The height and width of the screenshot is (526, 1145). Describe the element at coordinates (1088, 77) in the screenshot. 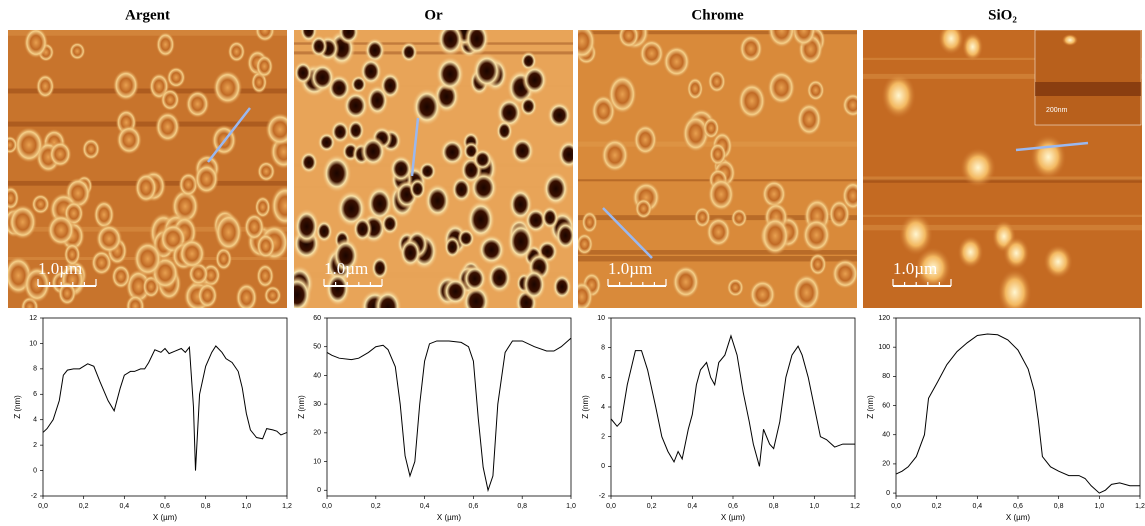

I see `inset` at that location.